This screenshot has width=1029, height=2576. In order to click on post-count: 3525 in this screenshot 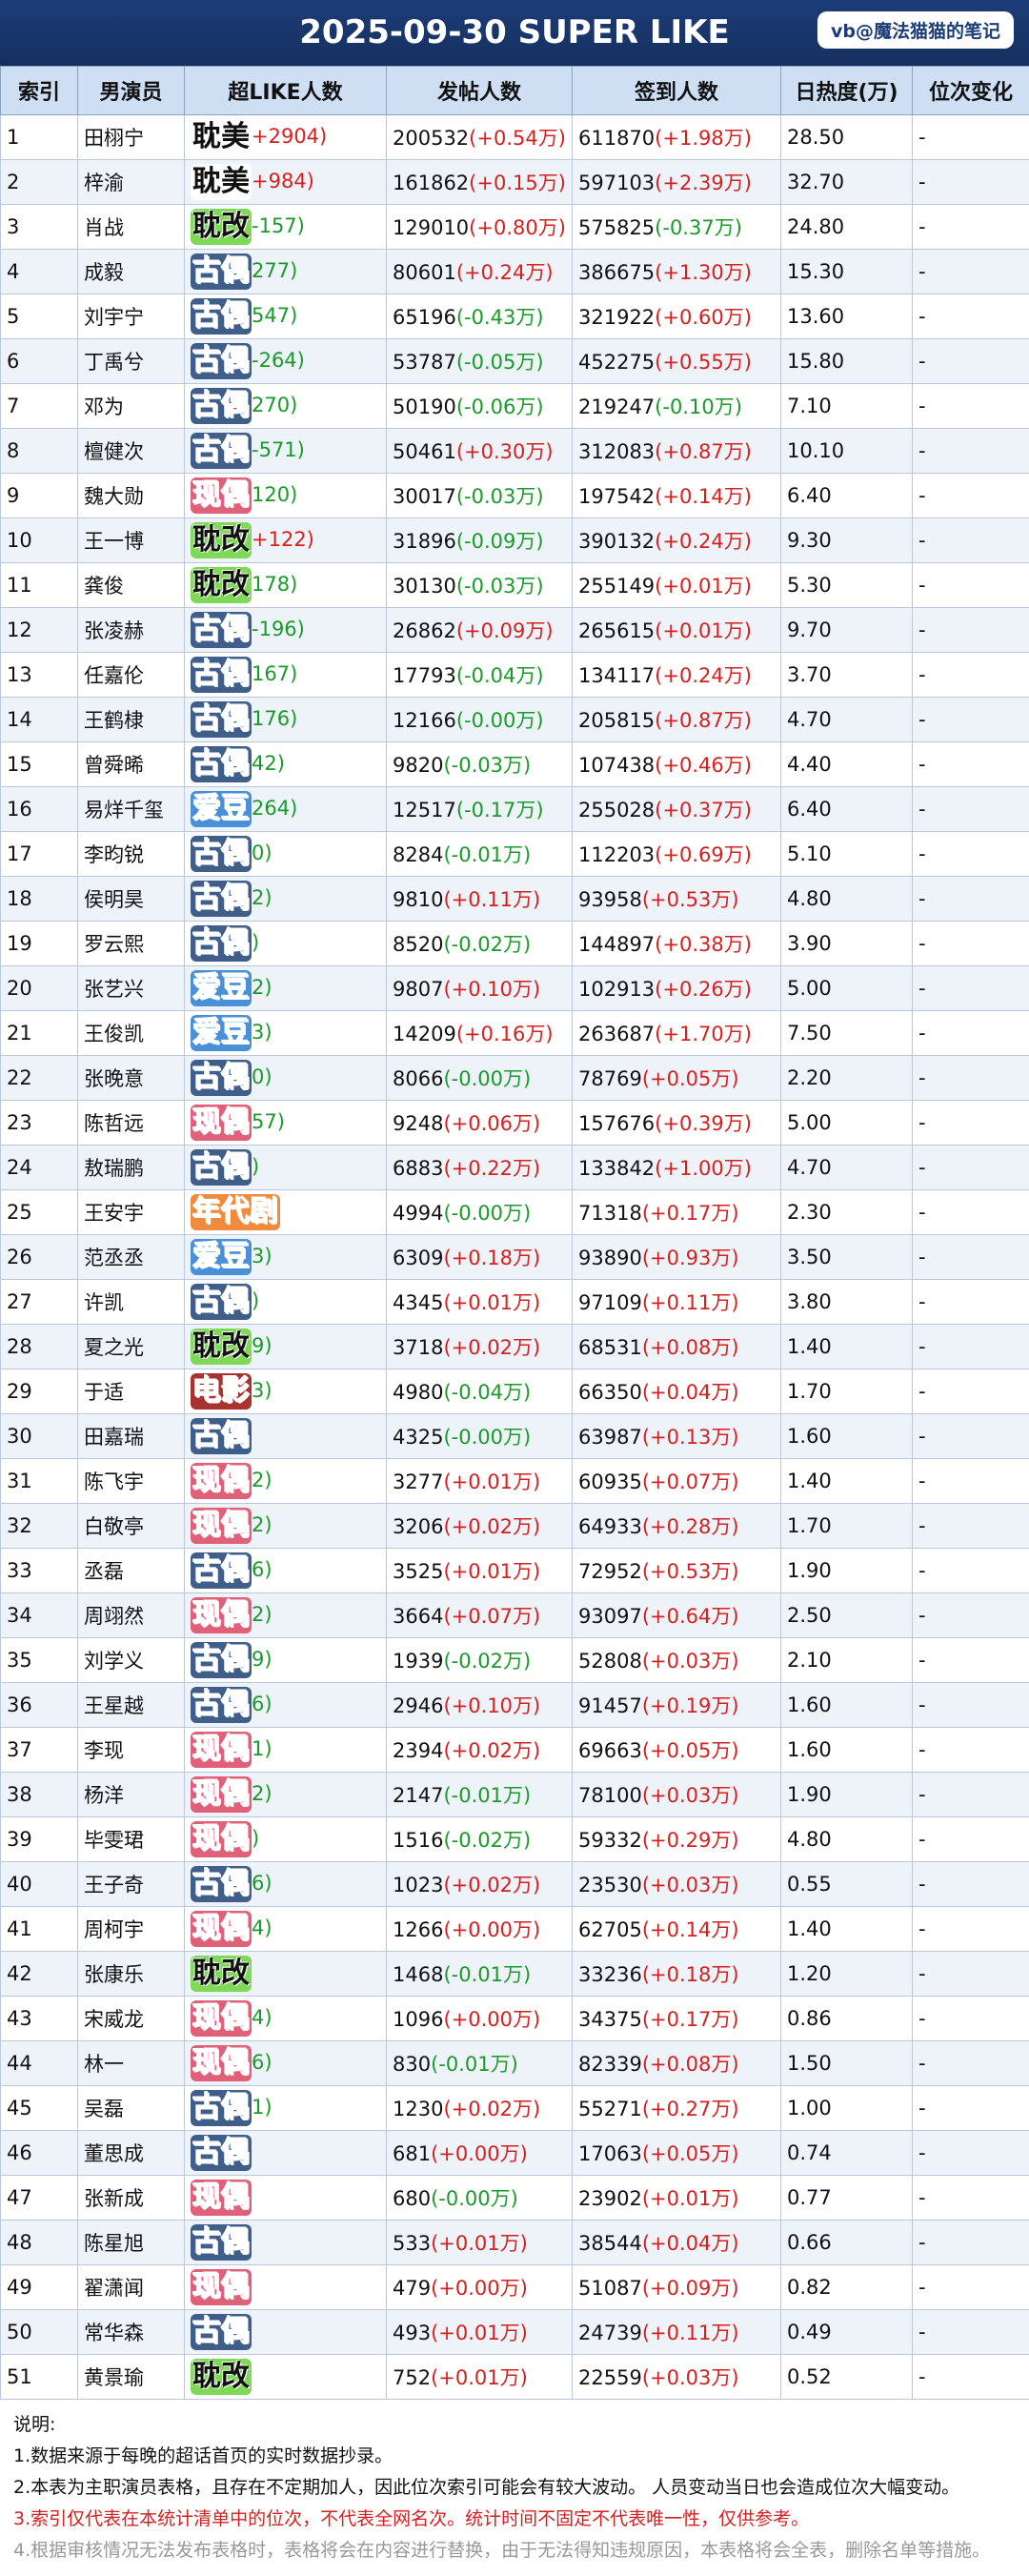, I will do `click(418, 1571)`.